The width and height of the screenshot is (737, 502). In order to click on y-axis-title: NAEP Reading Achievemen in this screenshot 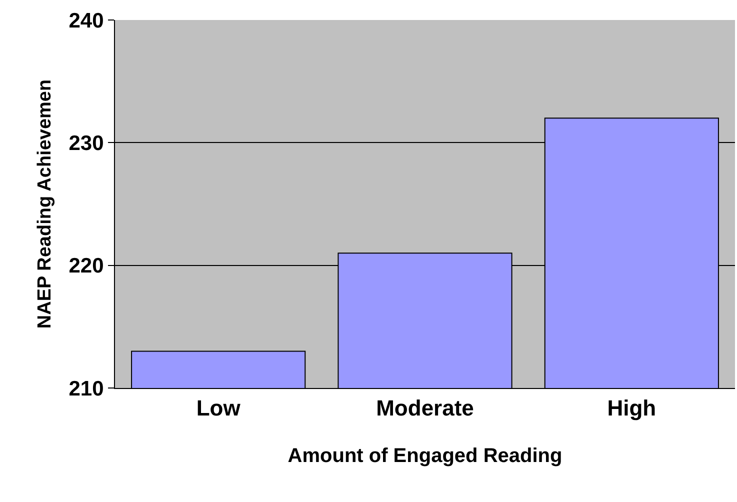, I will do `click(45, 204)`.